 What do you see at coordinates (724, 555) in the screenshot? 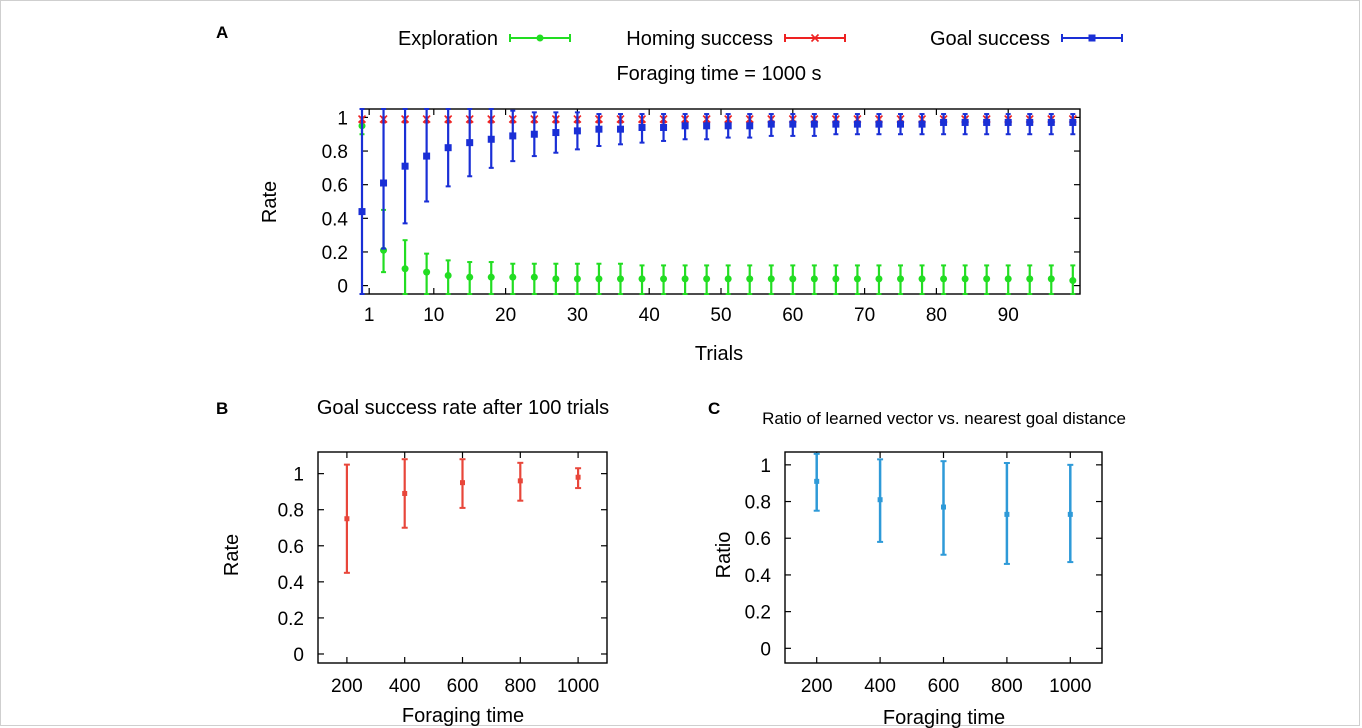
I see `y-axis-label: Ratio` at bounding box center [724, 555].